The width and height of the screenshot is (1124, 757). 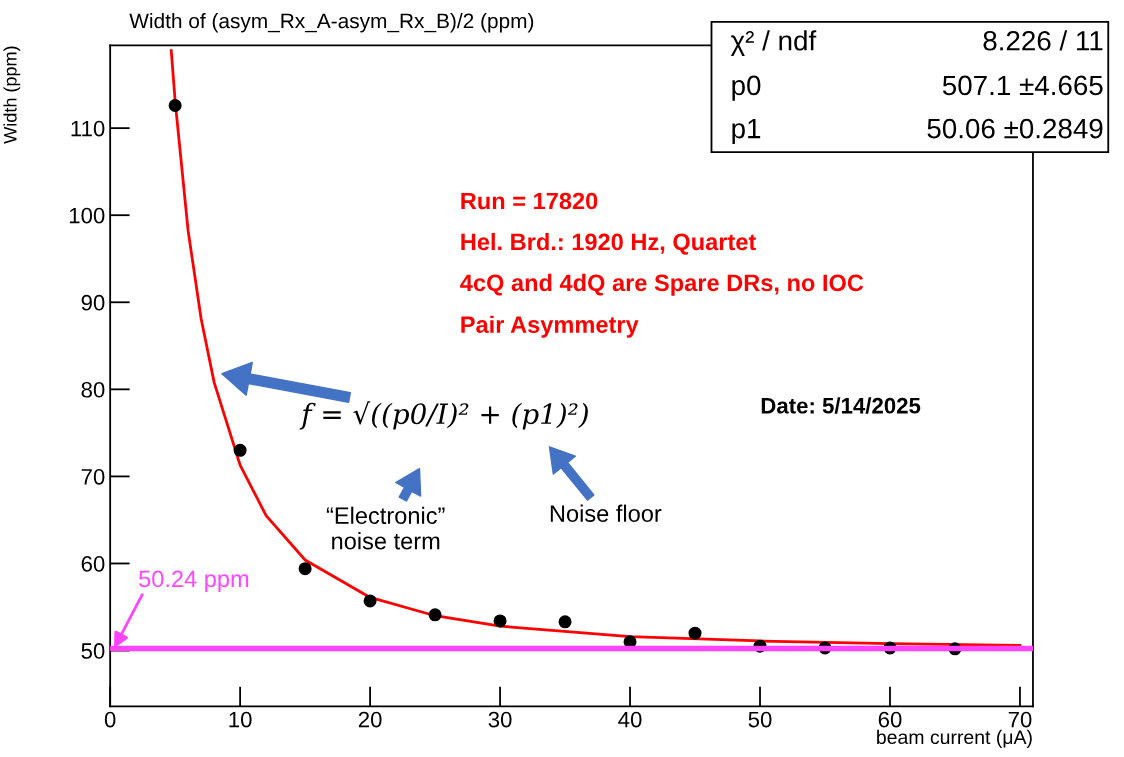 What do you see at coordinates (93, 302) in the screenshot?
I see `y-tick-label: 90` at bounding box center [93, 302].